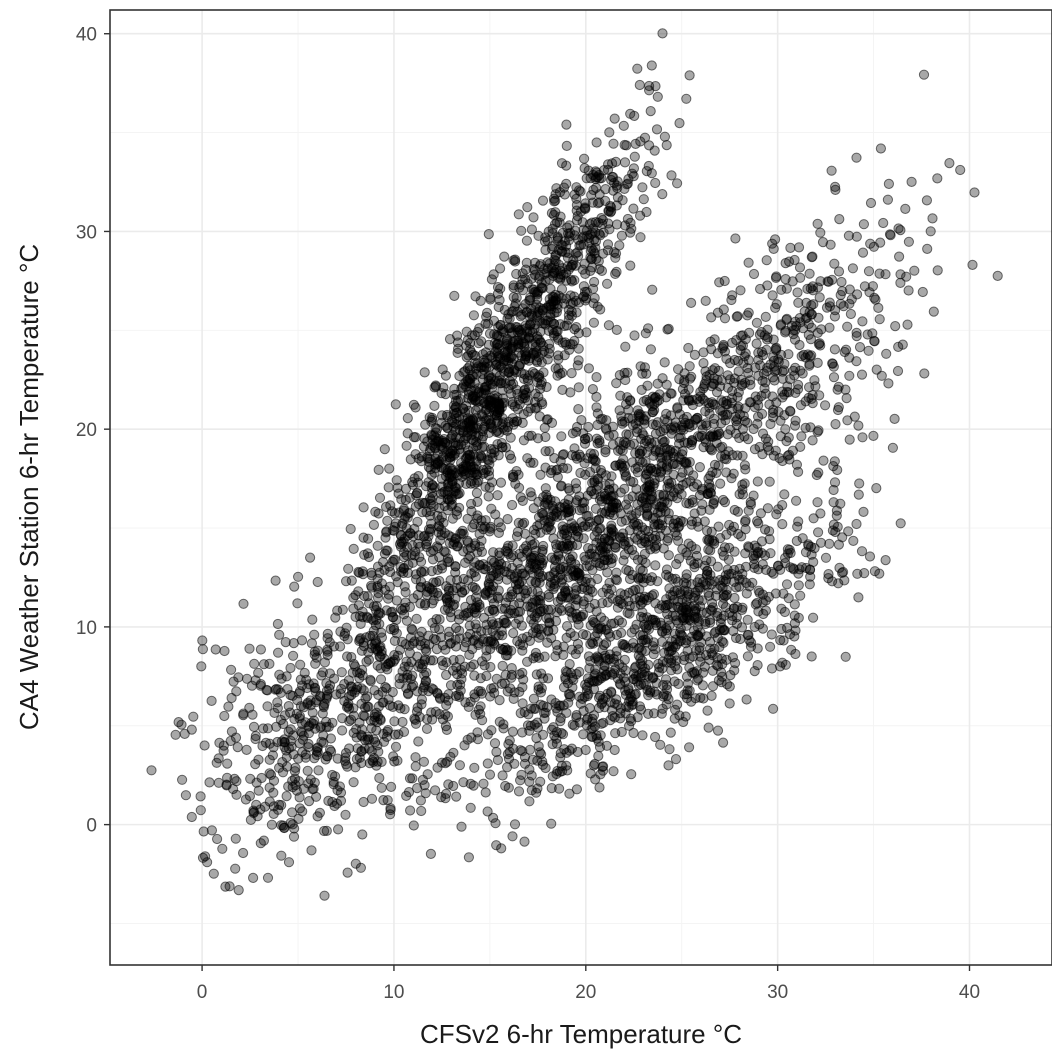  What do you see at coordinates (86, 628) in the screenshot?
I see `y-tick-label: 10` at bounding box center [86, 628].